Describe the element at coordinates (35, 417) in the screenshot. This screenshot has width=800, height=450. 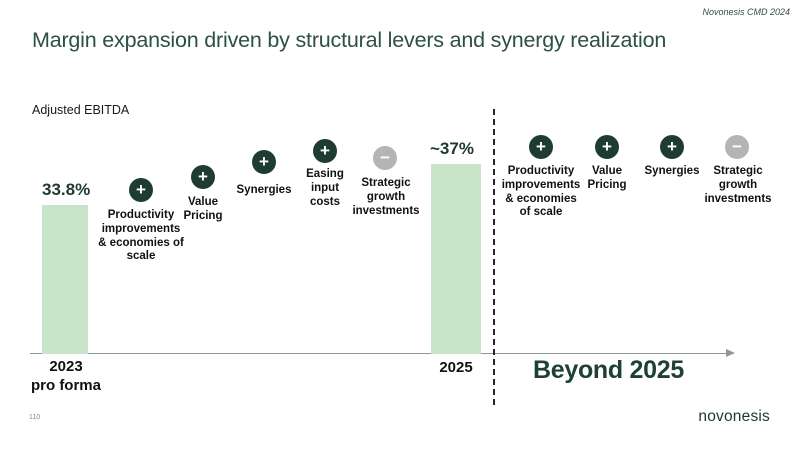
I see `page-number: 110` at that location.